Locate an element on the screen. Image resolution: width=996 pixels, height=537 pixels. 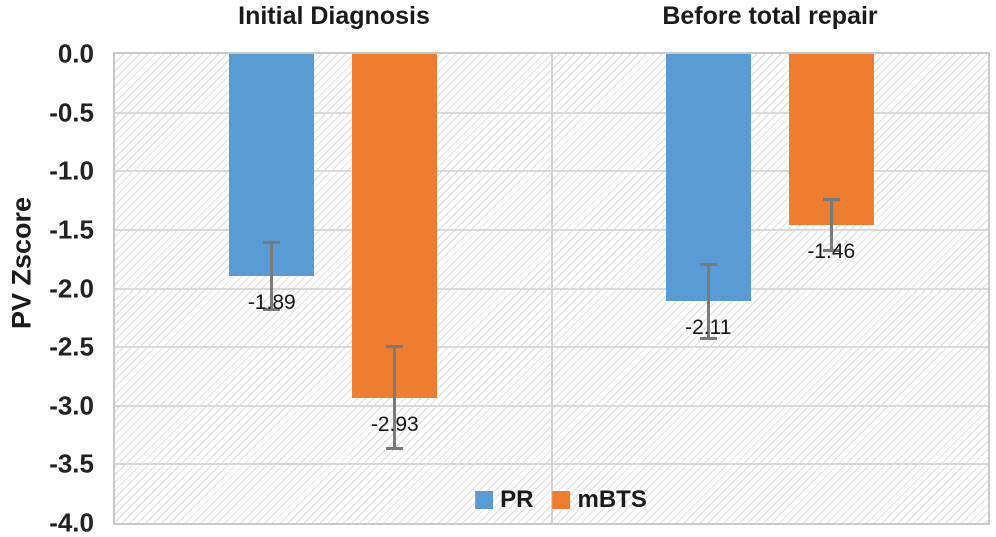
legend-swatch-pr is located at coordinates (484, 500).